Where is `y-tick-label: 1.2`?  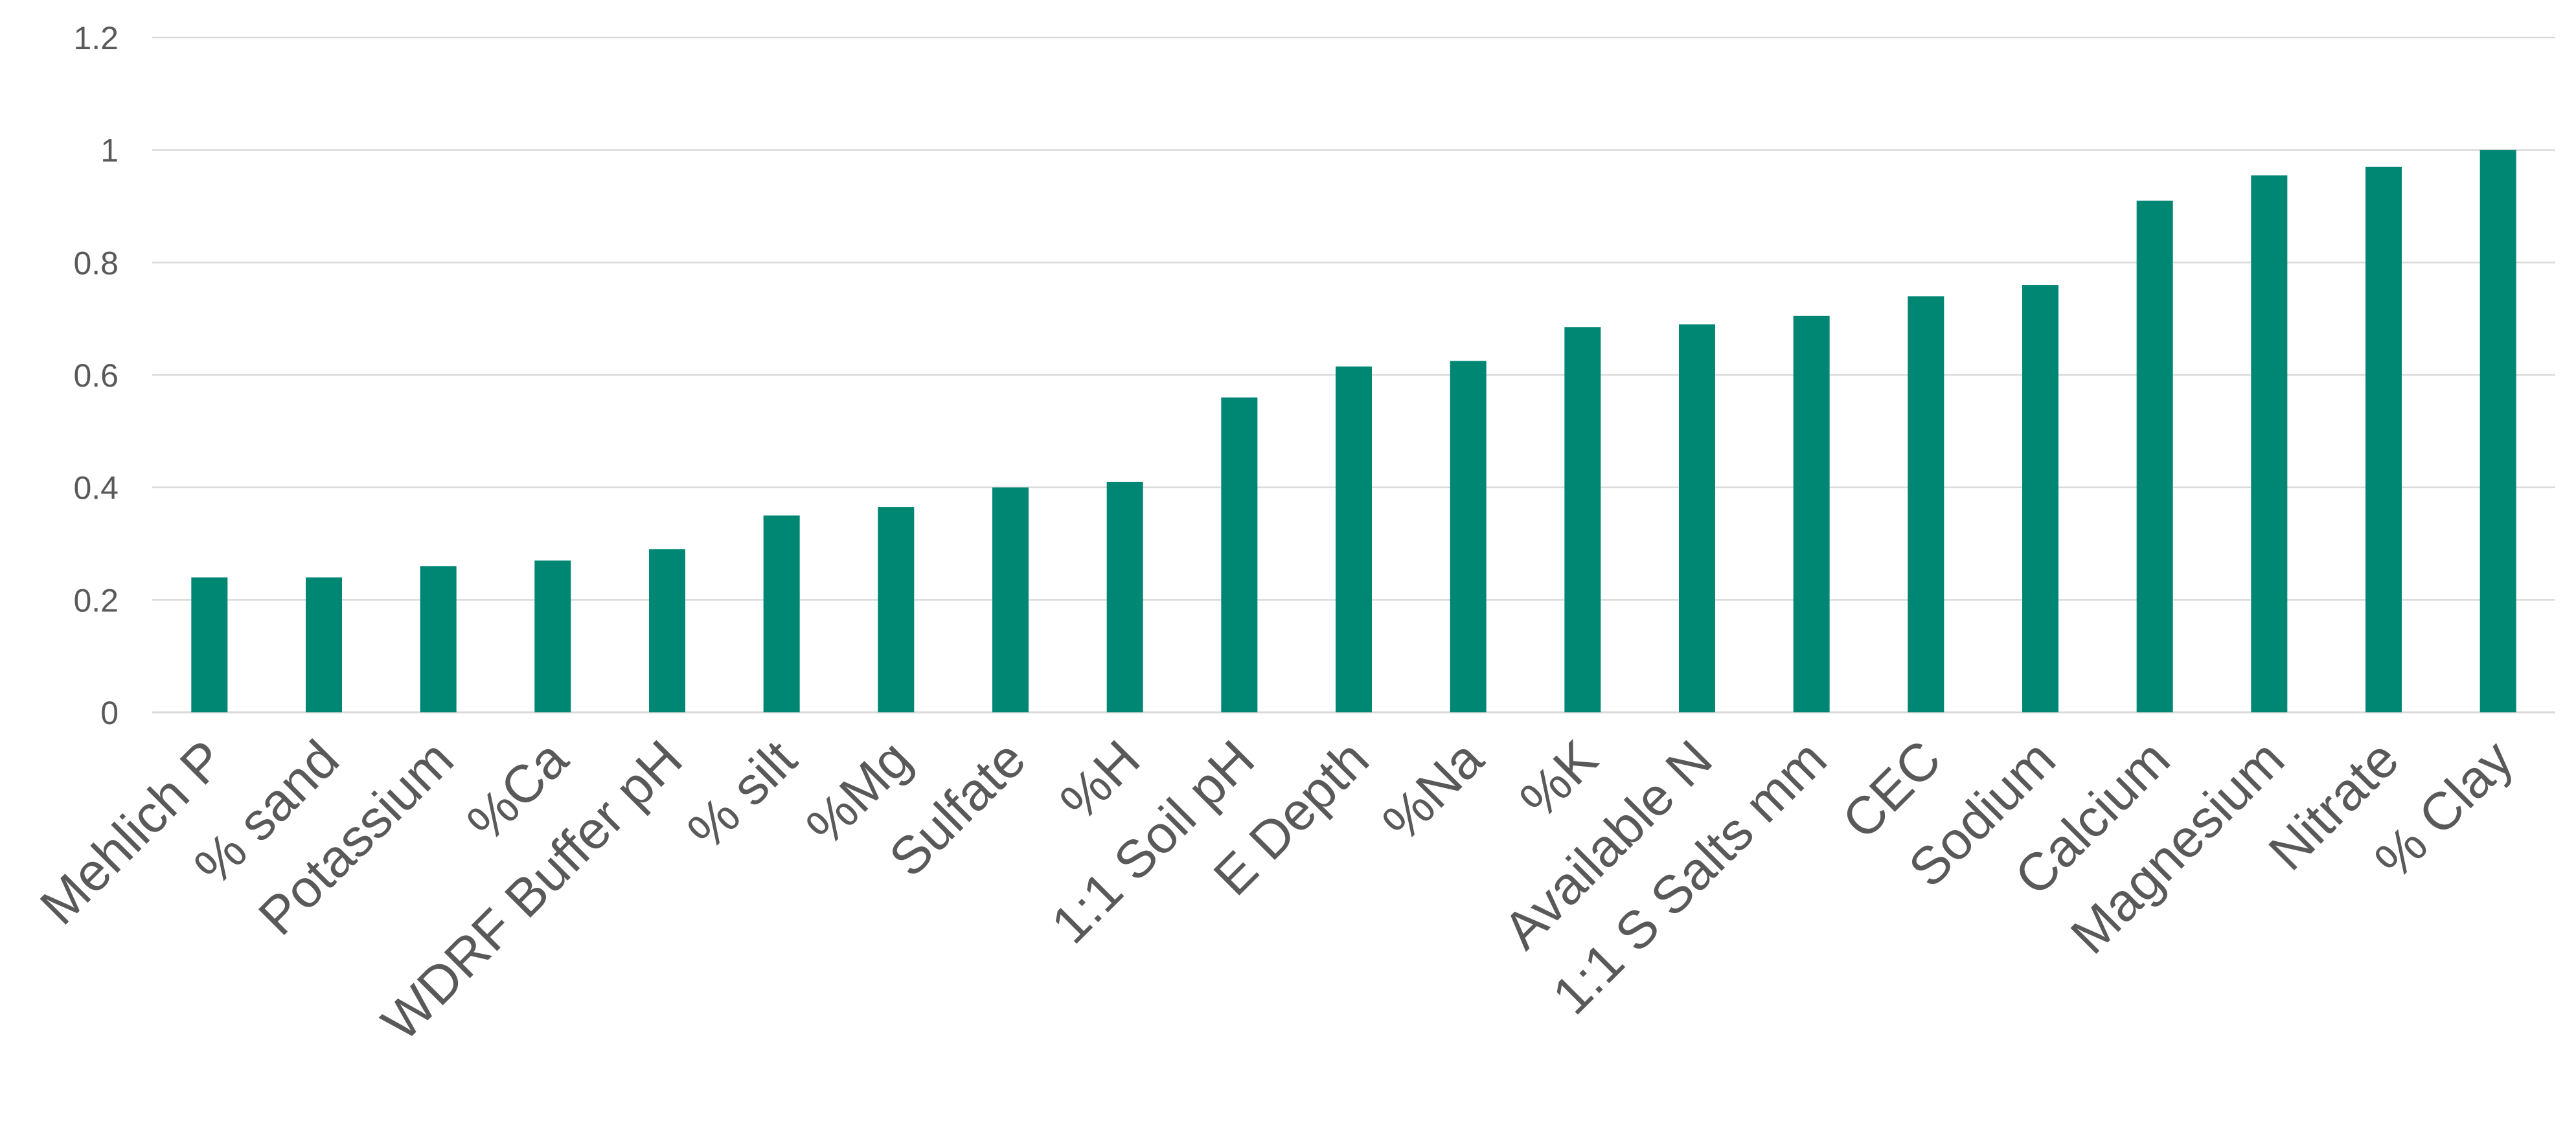 y-tick-label: 1.2 is located at coordinates (96, 38).